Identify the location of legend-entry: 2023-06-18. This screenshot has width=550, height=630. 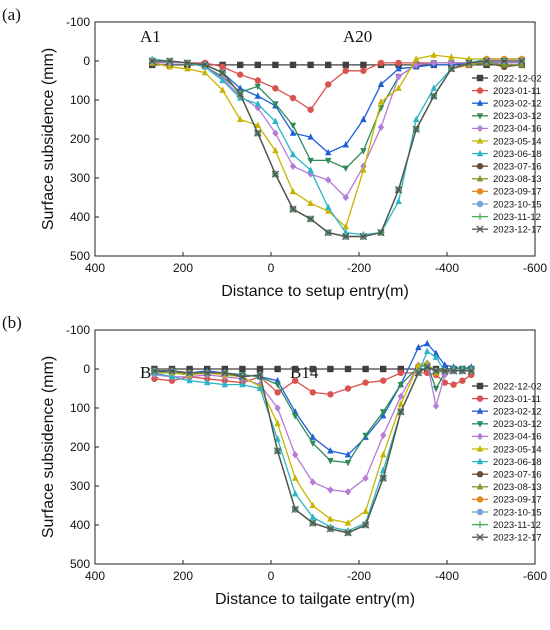
(507, 462).